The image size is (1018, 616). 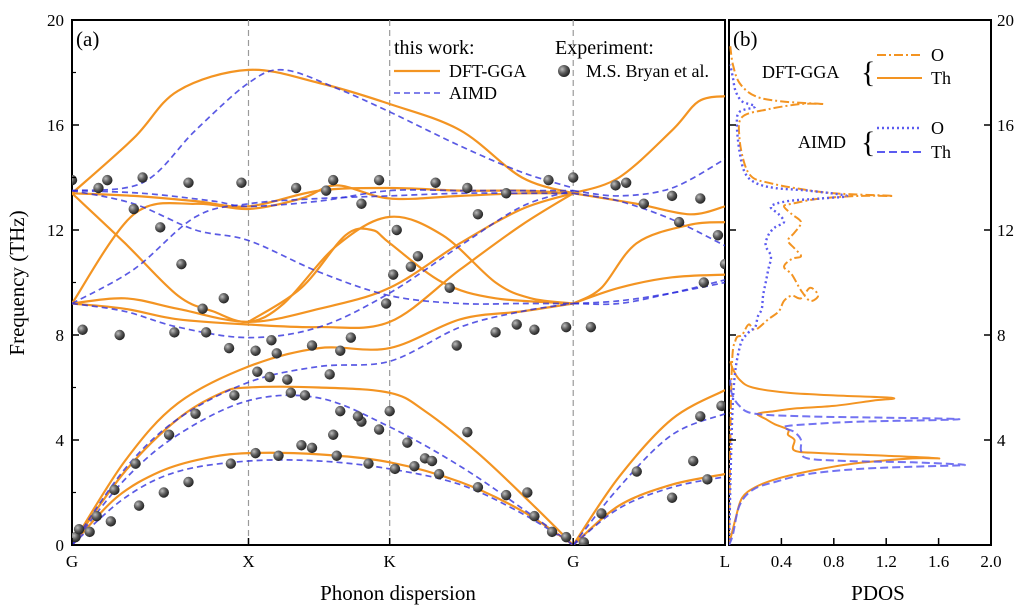 I want to click on y-tick-label-20: 20, so click(x=55, y=20).